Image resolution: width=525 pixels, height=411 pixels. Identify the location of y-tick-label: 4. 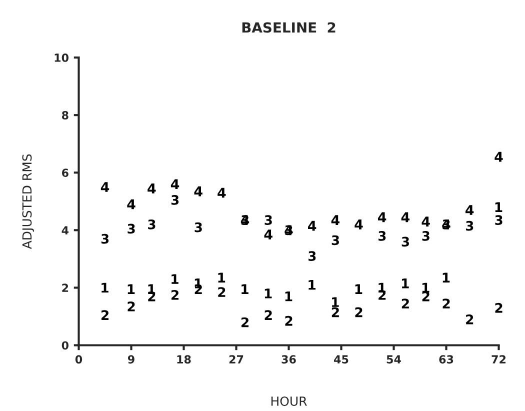
(65, 230).